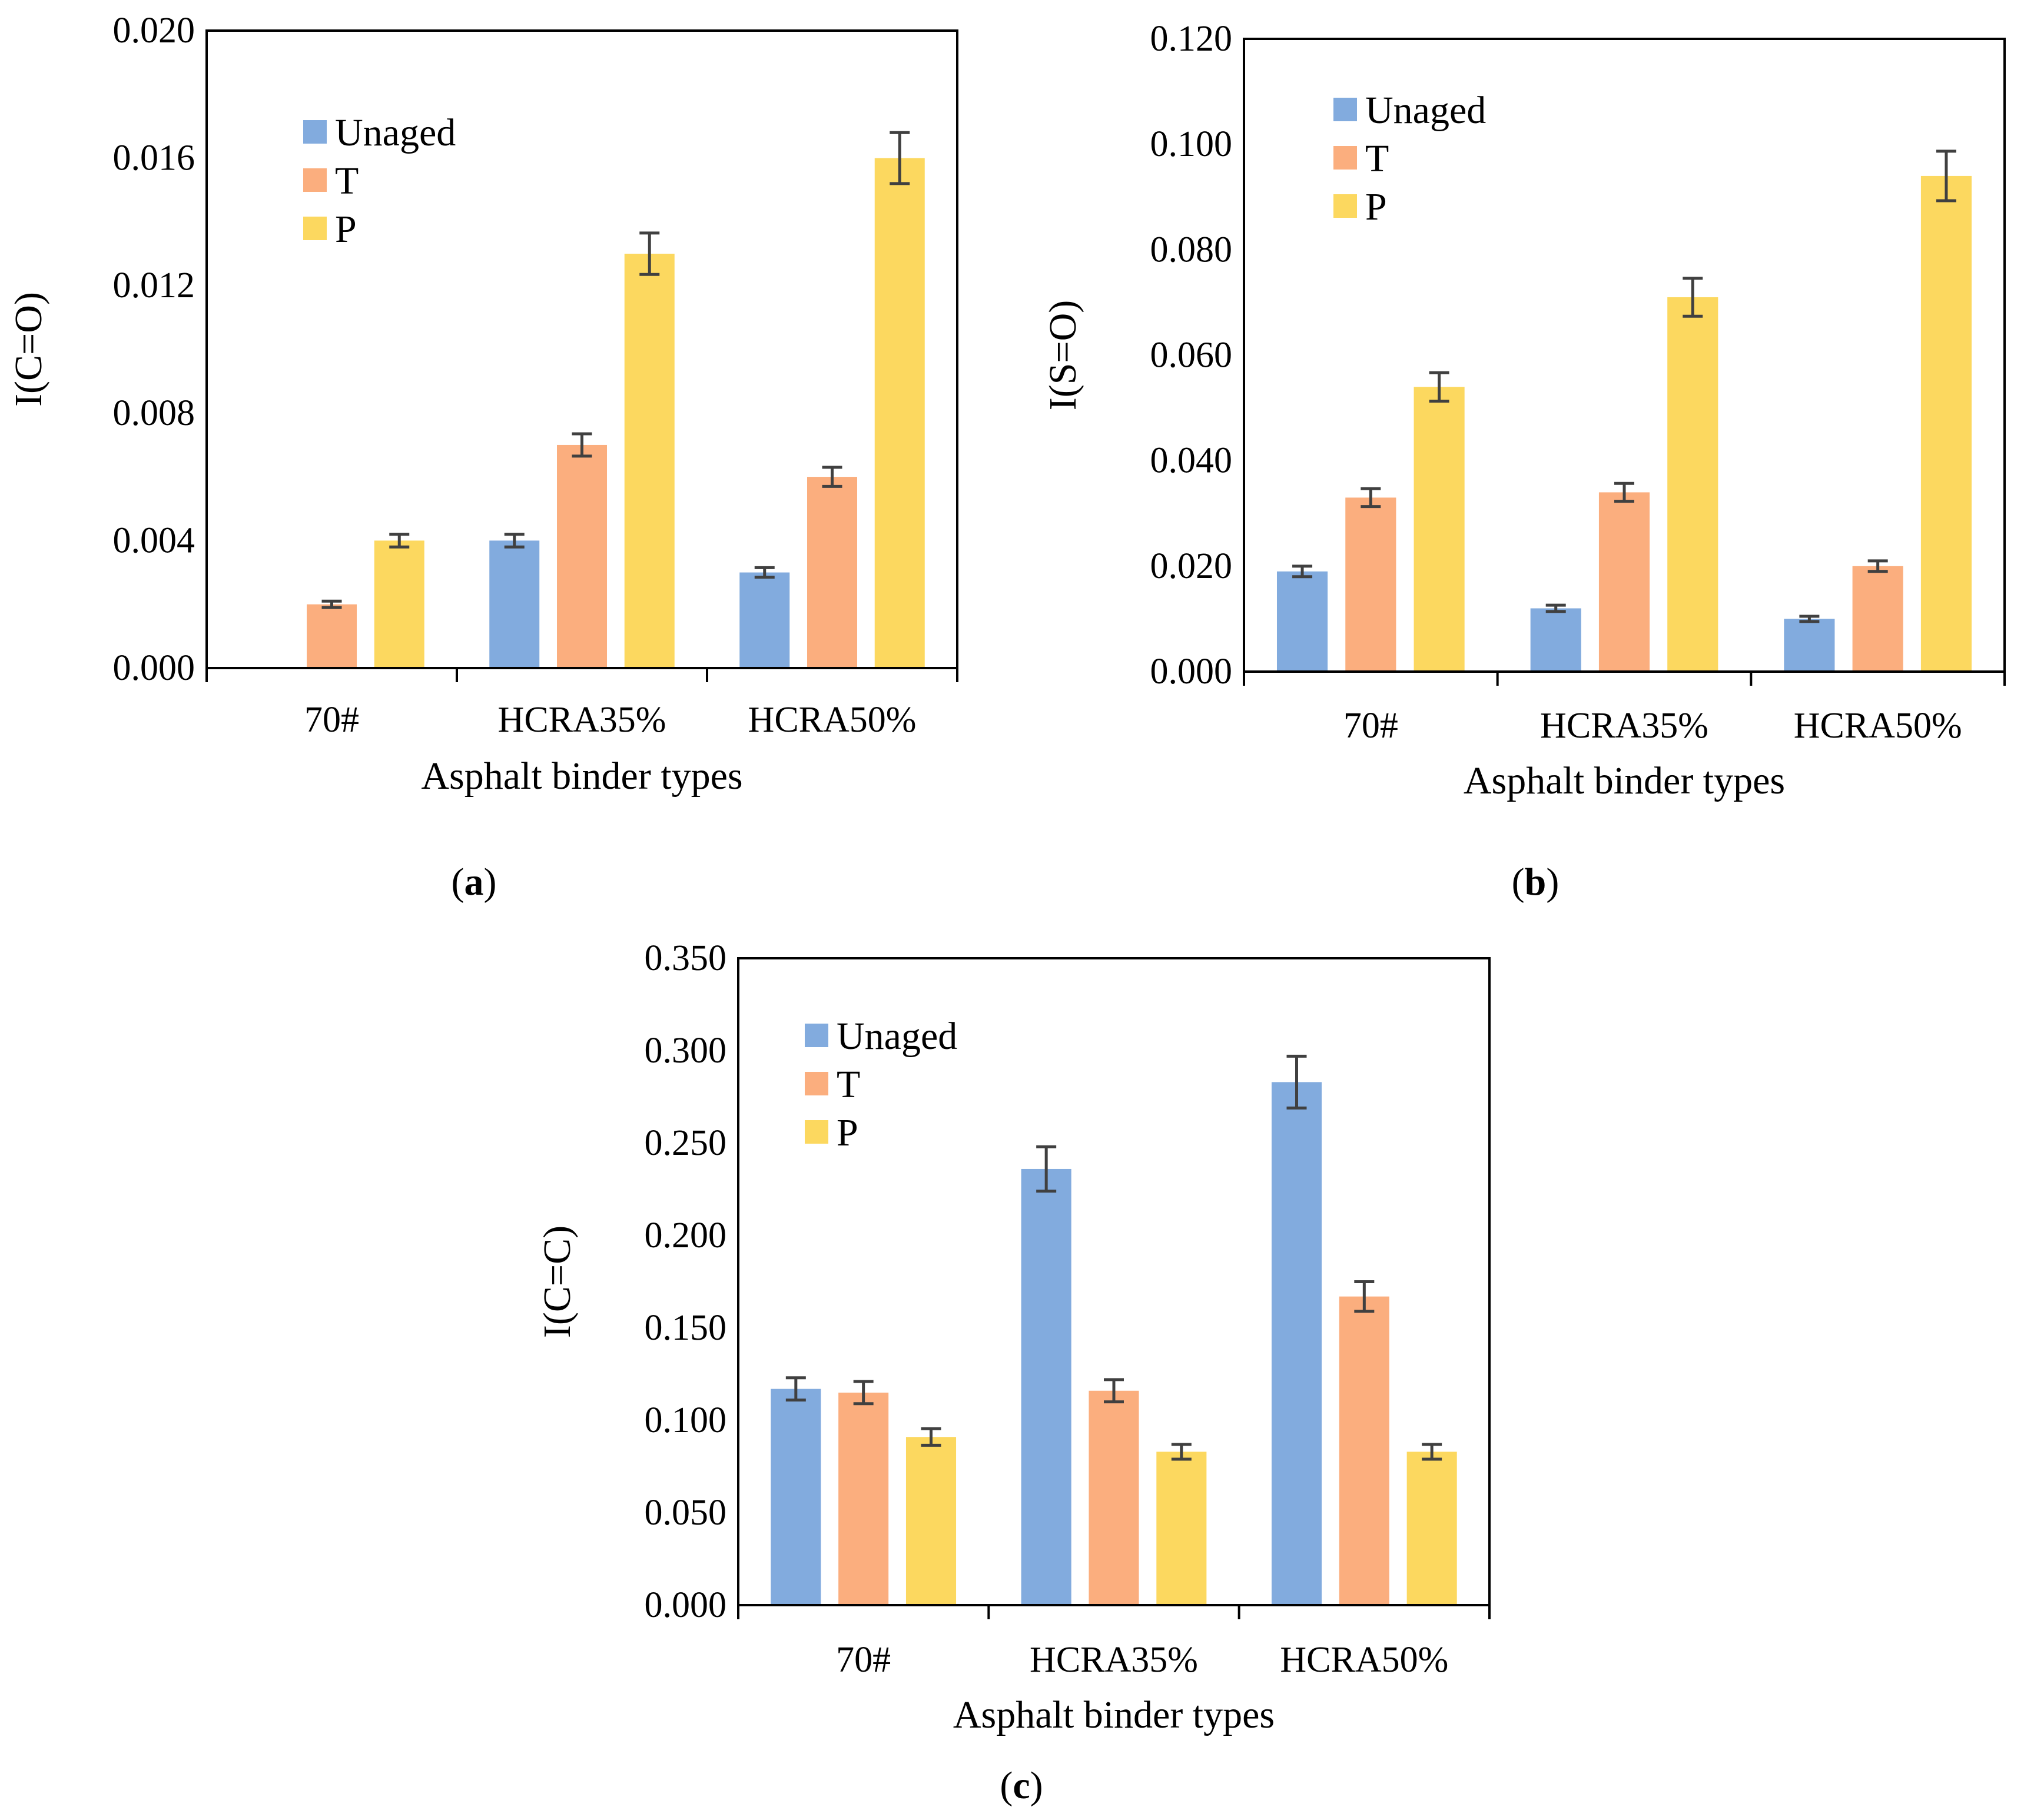  I want to click on y-tick-label: 0.016, so click(154, 158).